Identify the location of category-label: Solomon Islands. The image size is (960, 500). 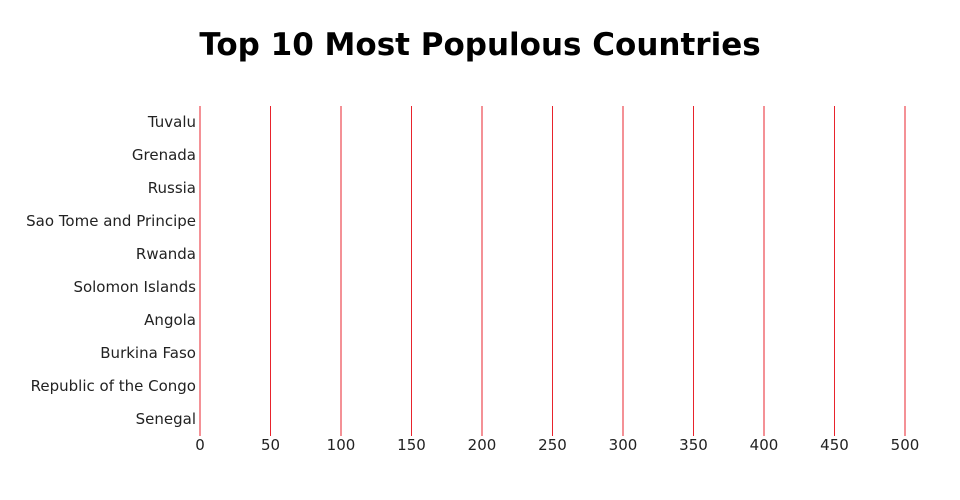
(134, 287).